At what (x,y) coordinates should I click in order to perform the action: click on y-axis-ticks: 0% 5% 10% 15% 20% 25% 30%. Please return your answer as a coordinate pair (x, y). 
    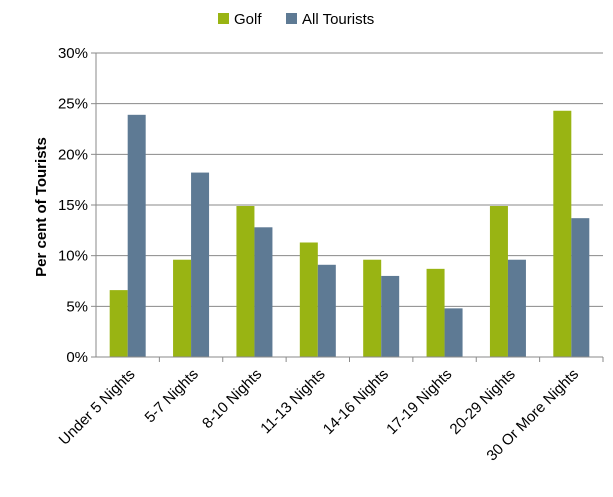
    Looking at the image, I should click on (73, 205).